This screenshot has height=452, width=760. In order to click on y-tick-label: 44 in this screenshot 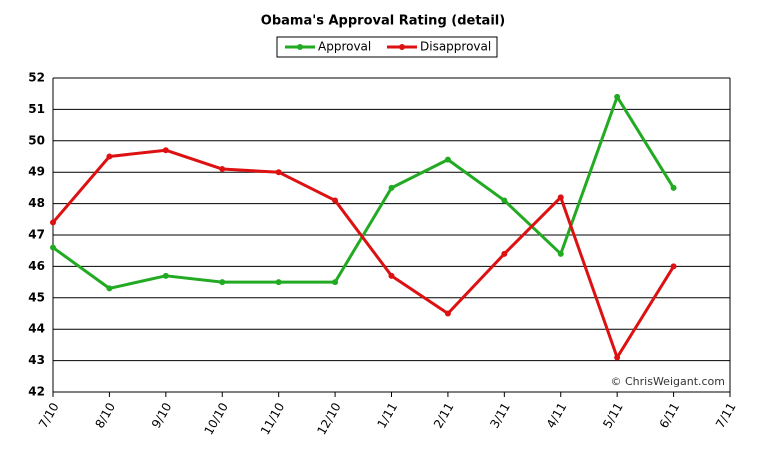, I will do `click(36, 329)`.